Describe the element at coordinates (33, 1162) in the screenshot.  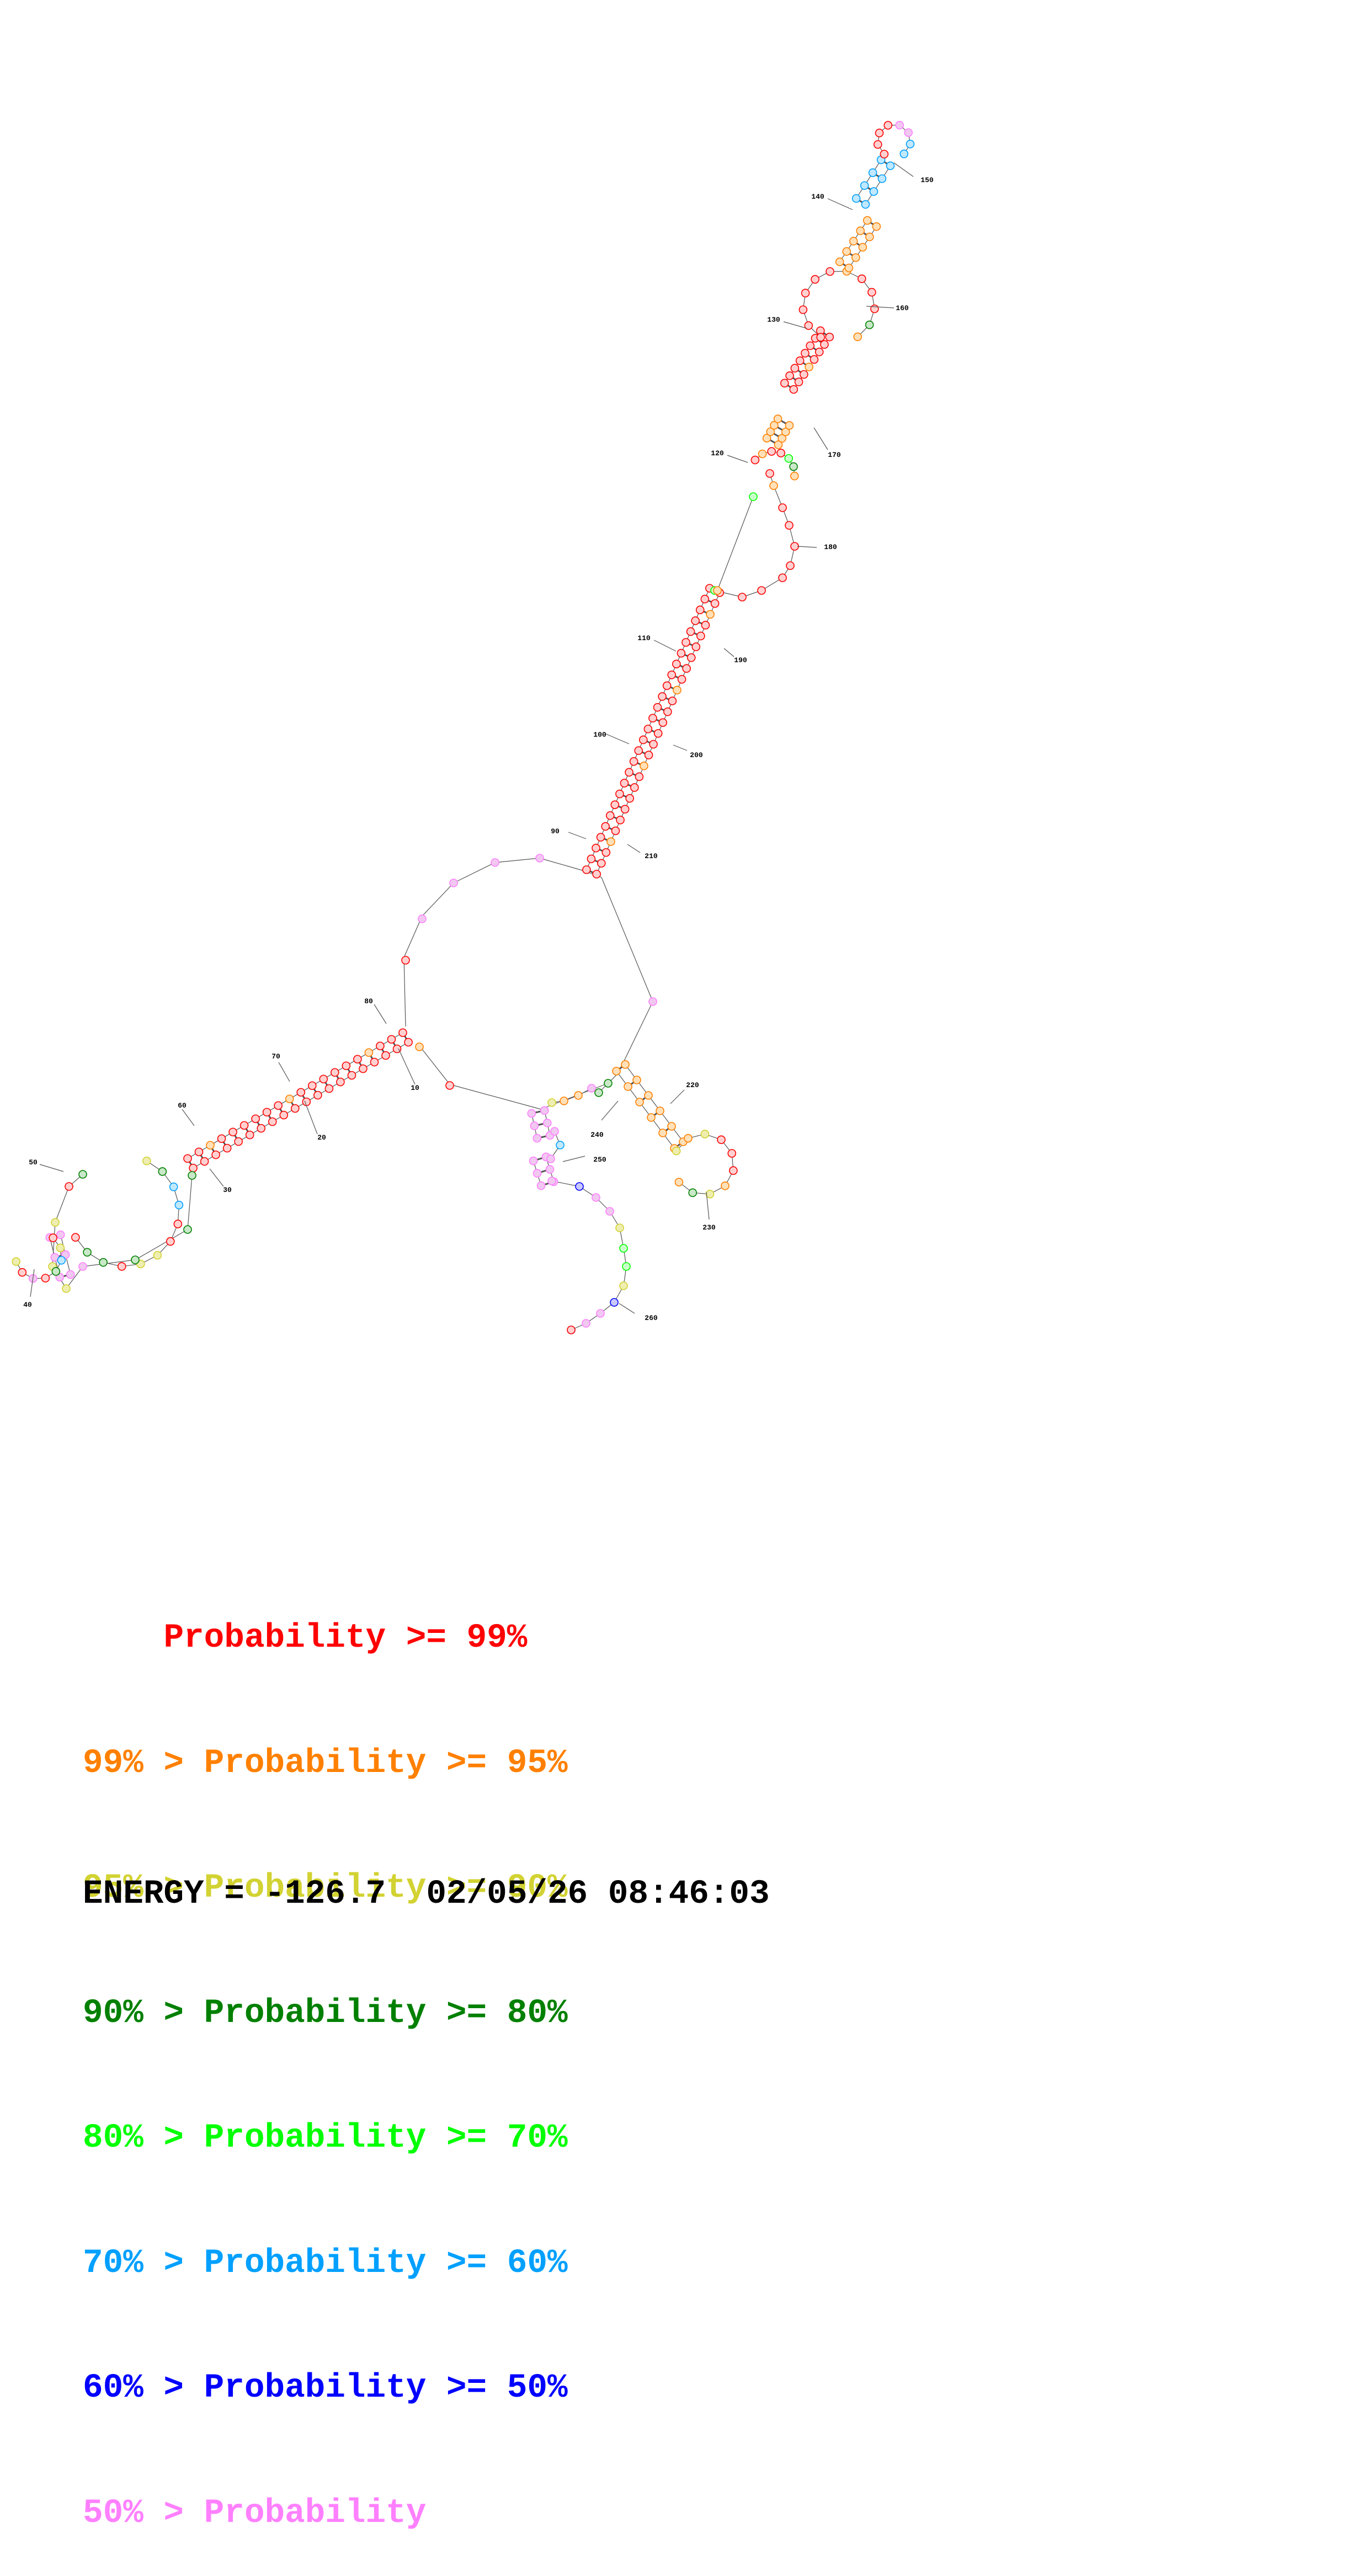
I see `tick-label-50: 50` at that location.